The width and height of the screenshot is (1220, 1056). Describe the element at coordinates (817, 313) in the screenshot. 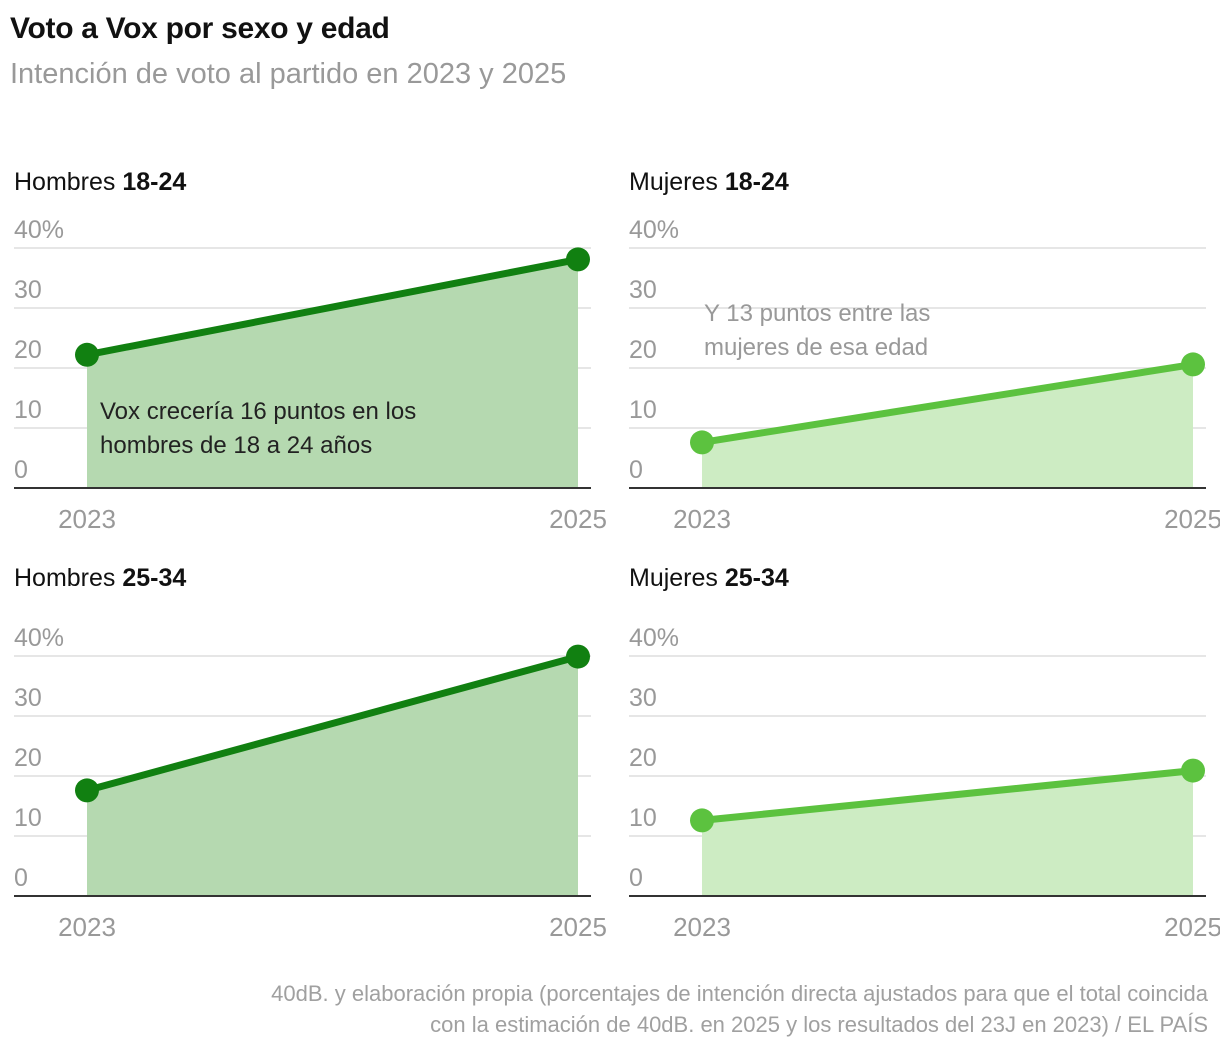

I see `annotation-line: Y 13 puntos entre las` at that location.